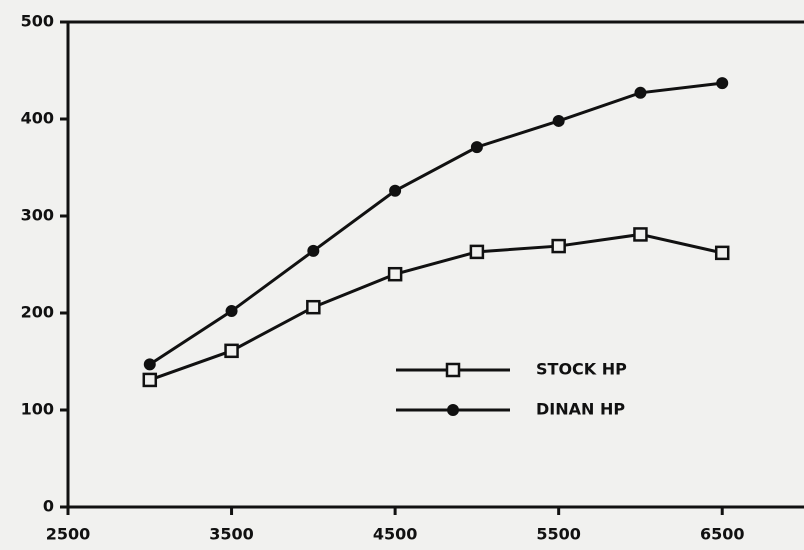  Describe the element at coordinates (722, 534) in the screenshot. I see `x-tick-label: 6500` at that location.